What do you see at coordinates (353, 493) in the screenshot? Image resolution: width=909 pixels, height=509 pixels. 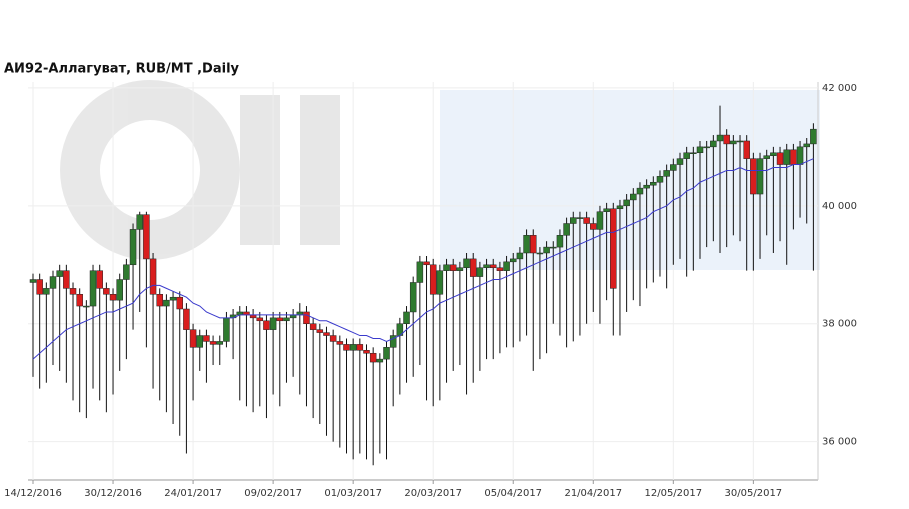 I see `x-tick-label: 01/03/2017` at bounding box center [353, 493].